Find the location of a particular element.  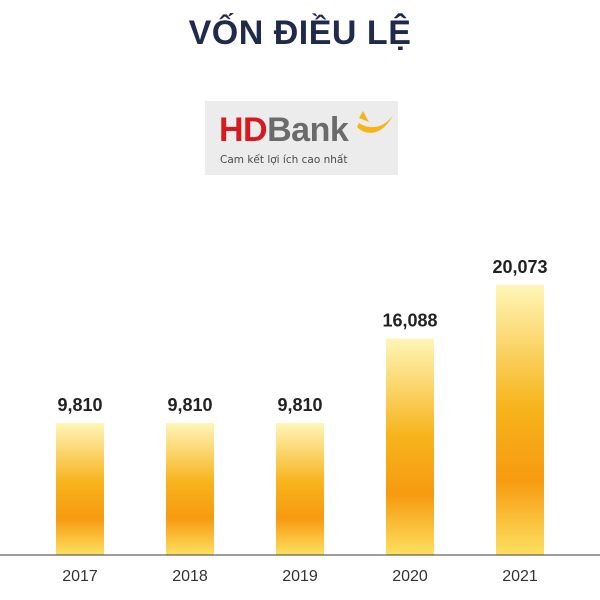

x-tick-label-2021: 2021 is located at coordinates (520, 576).